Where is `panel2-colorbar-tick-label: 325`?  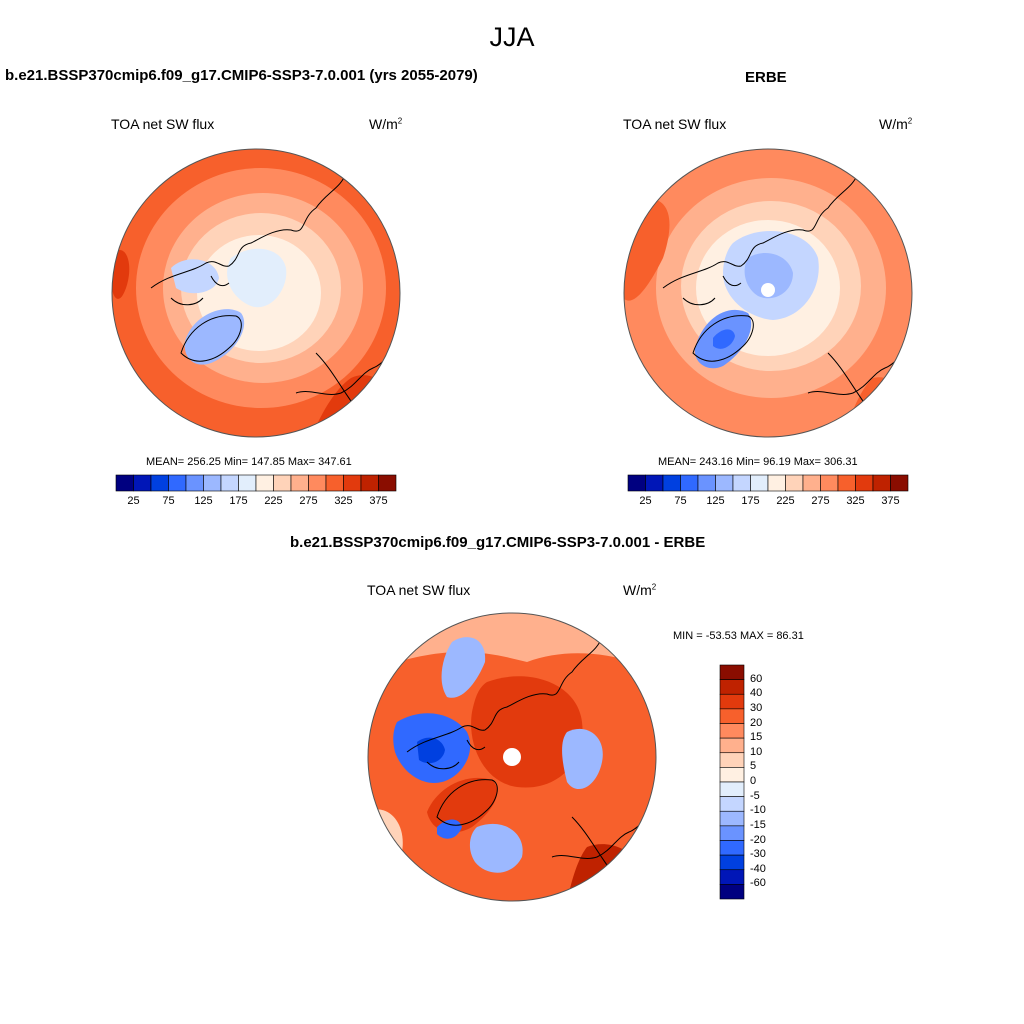
panel2-colorbar-tick-label: 325 is located at coordinates (855, 501).